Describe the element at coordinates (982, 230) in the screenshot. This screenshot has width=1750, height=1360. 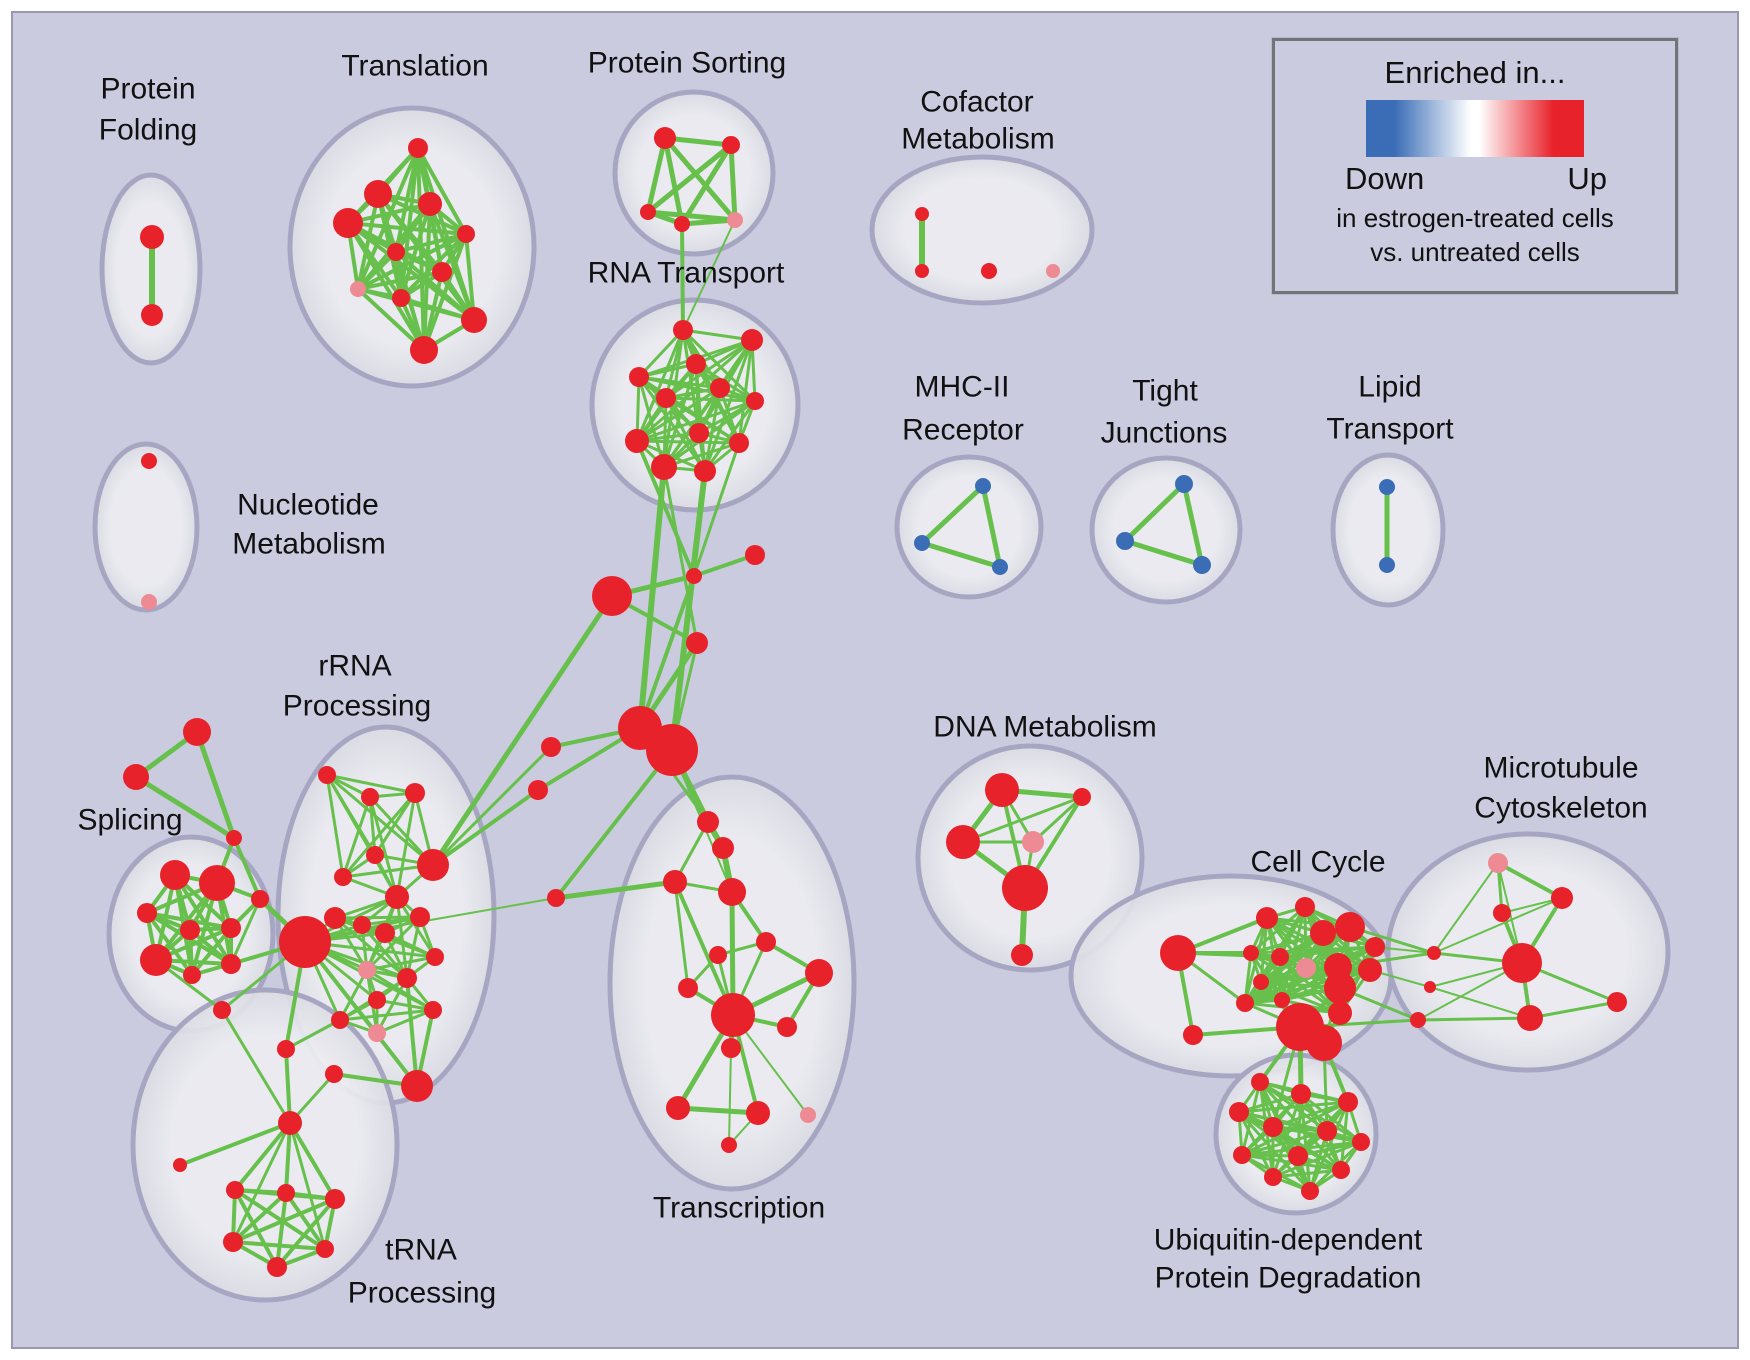
I see `cluster-ellipse-cofactor-metabolism` at that location.